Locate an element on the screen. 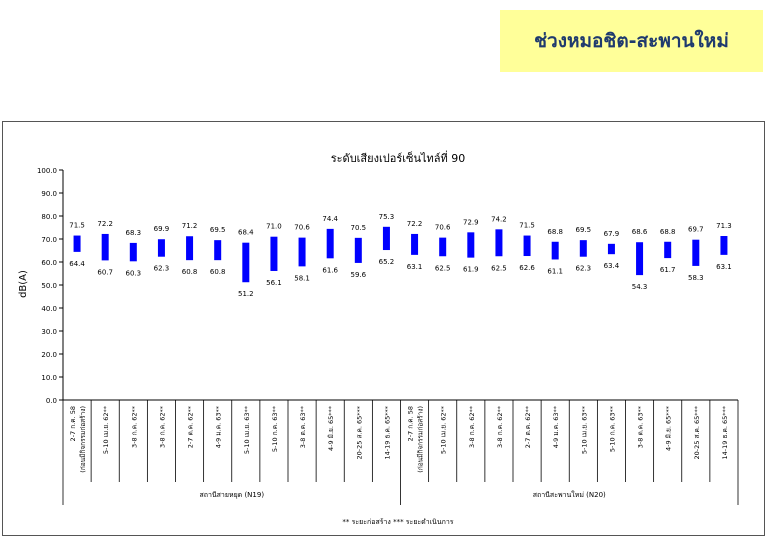  min-value-label: 61.9 is located at coordinates (471, 270).